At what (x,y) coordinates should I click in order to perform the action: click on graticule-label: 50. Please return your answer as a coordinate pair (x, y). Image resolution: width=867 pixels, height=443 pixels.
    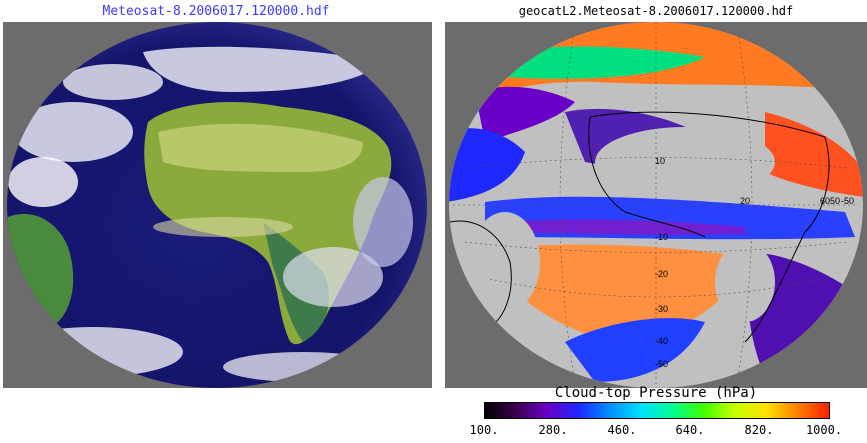
    Looking at the image, I should click on (835, 201).